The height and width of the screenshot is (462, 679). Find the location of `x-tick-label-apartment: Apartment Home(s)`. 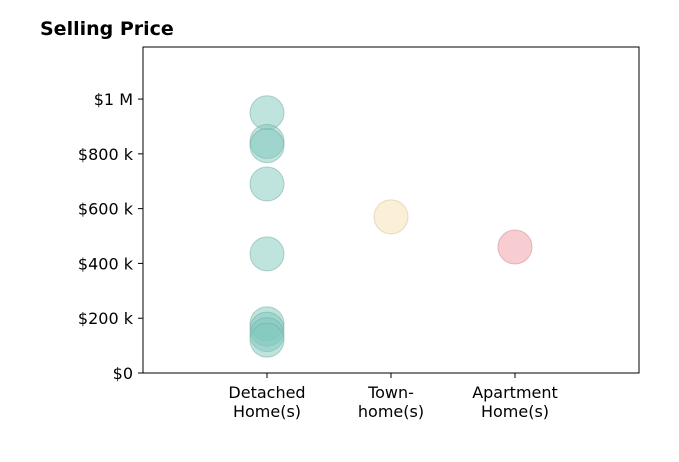

x-tick-label-apartment: Apartment Home(s) is located at coordinates (515, 402).